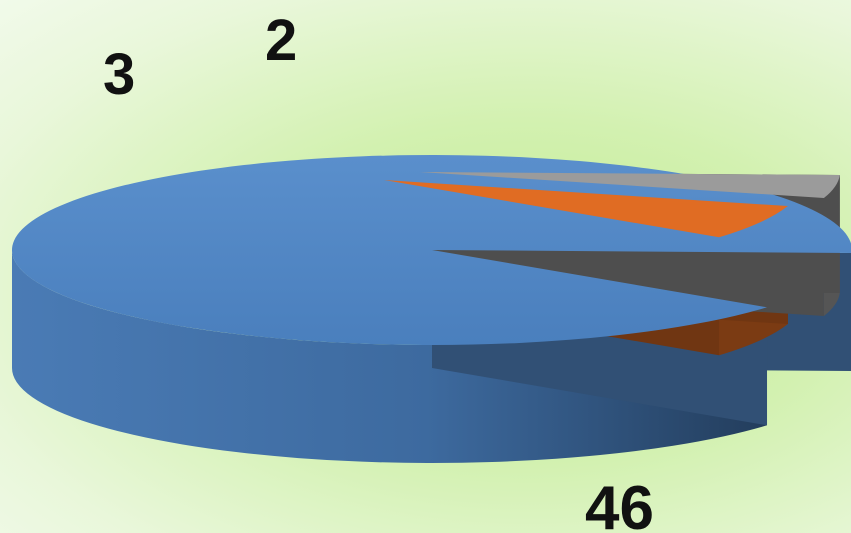 The width and height of the screenshot is (851, 533). I want to click on data-label-2: 2, so click(281, 40).